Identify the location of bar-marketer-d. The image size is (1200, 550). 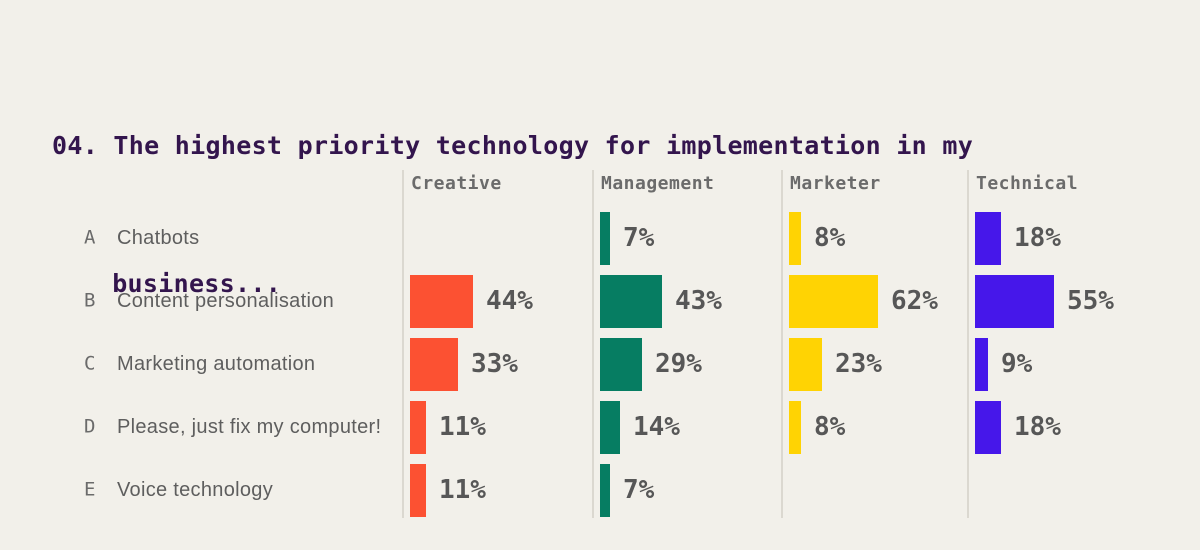
(795, 427).